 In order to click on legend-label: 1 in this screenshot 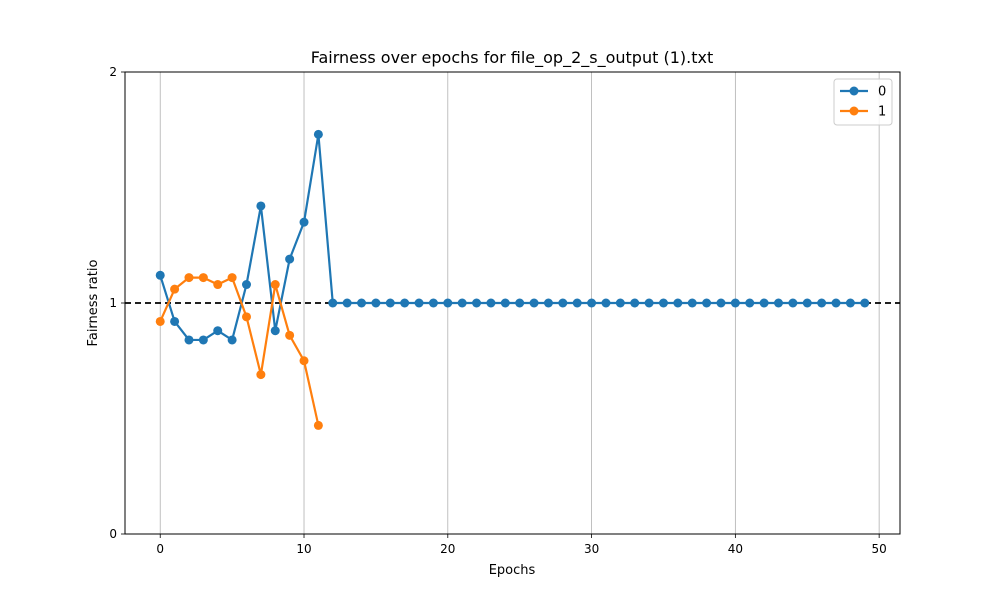, I will do `click(882, 112)`.